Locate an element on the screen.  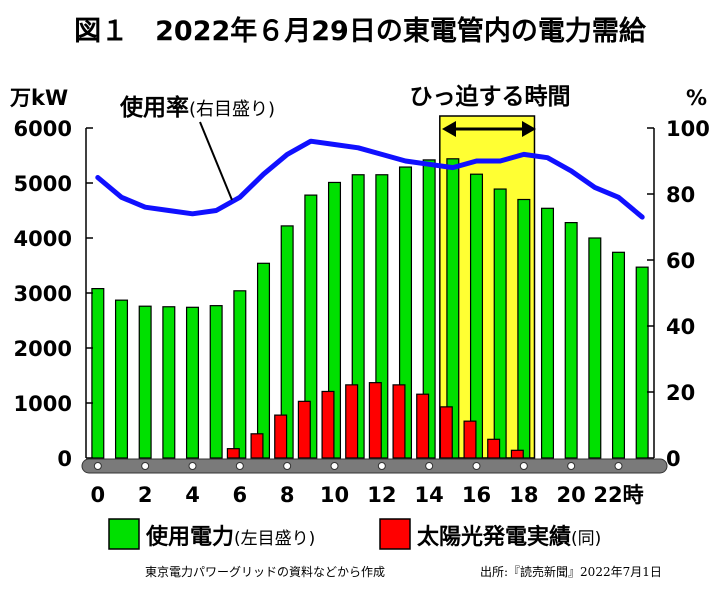
y-left-tick-label: 4000 is located at coordinates (43, 239).